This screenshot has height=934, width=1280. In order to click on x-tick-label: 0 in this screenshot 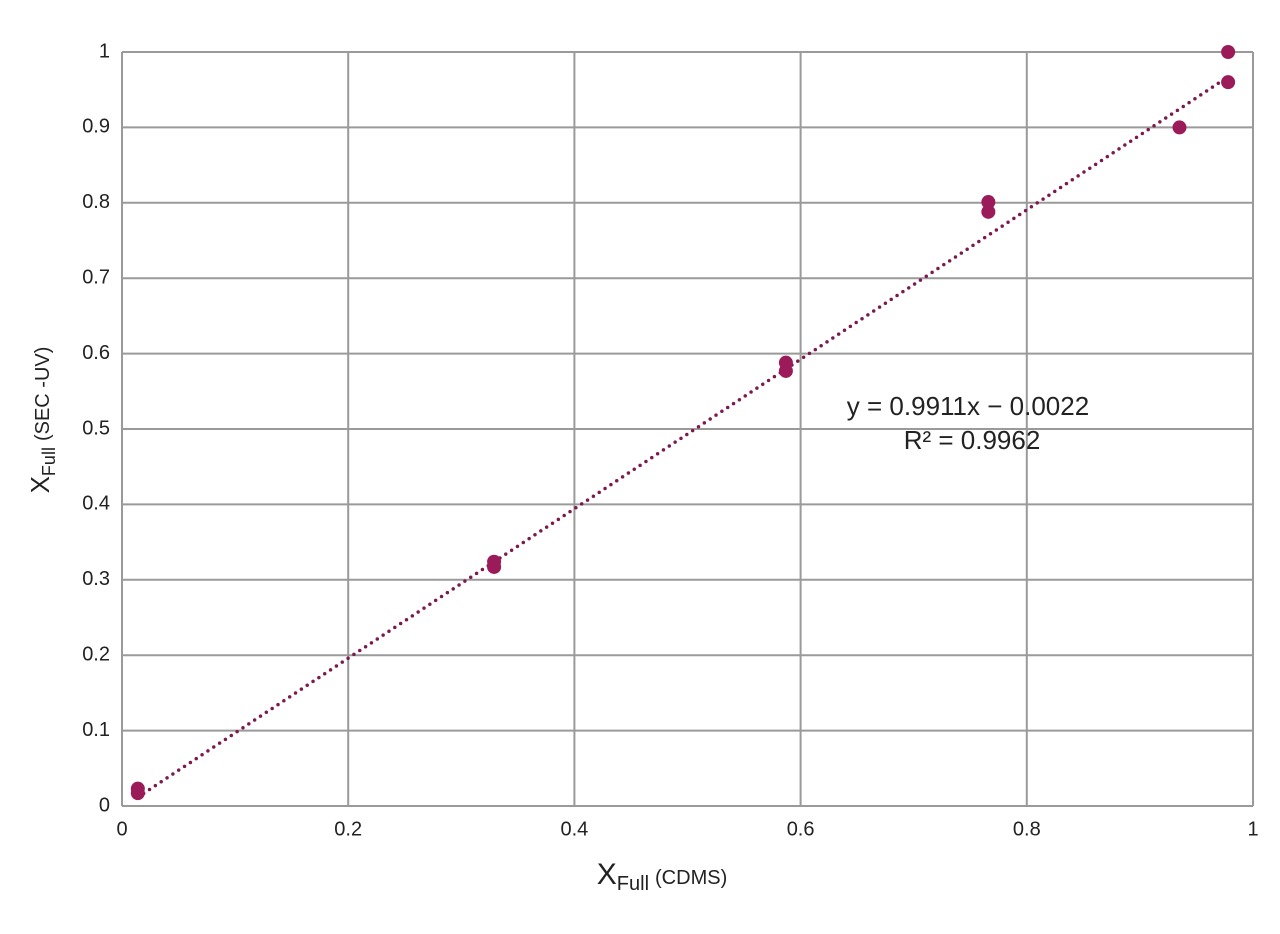, I will do `click(121, 829)`.